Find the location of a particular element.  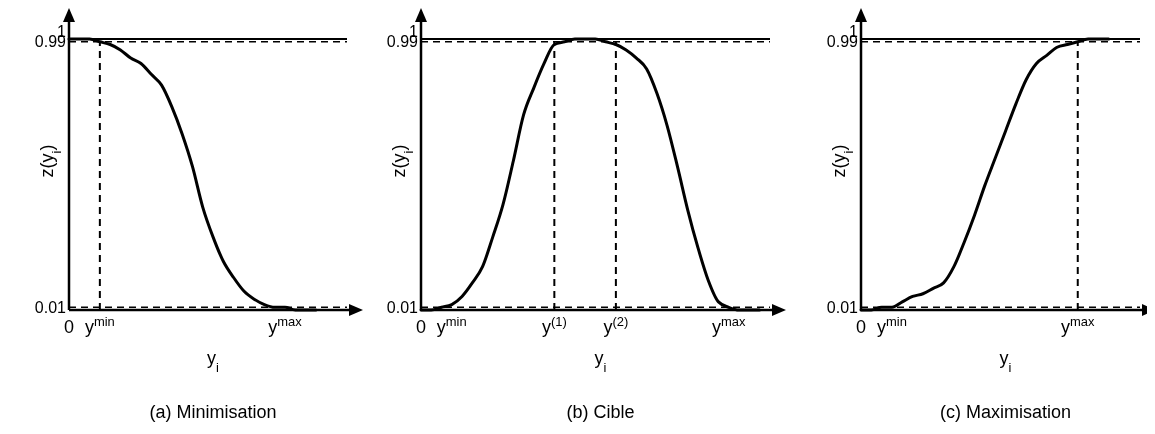

x-tick-label: y$^{(1)}$ is located at coordinates (554, 325).